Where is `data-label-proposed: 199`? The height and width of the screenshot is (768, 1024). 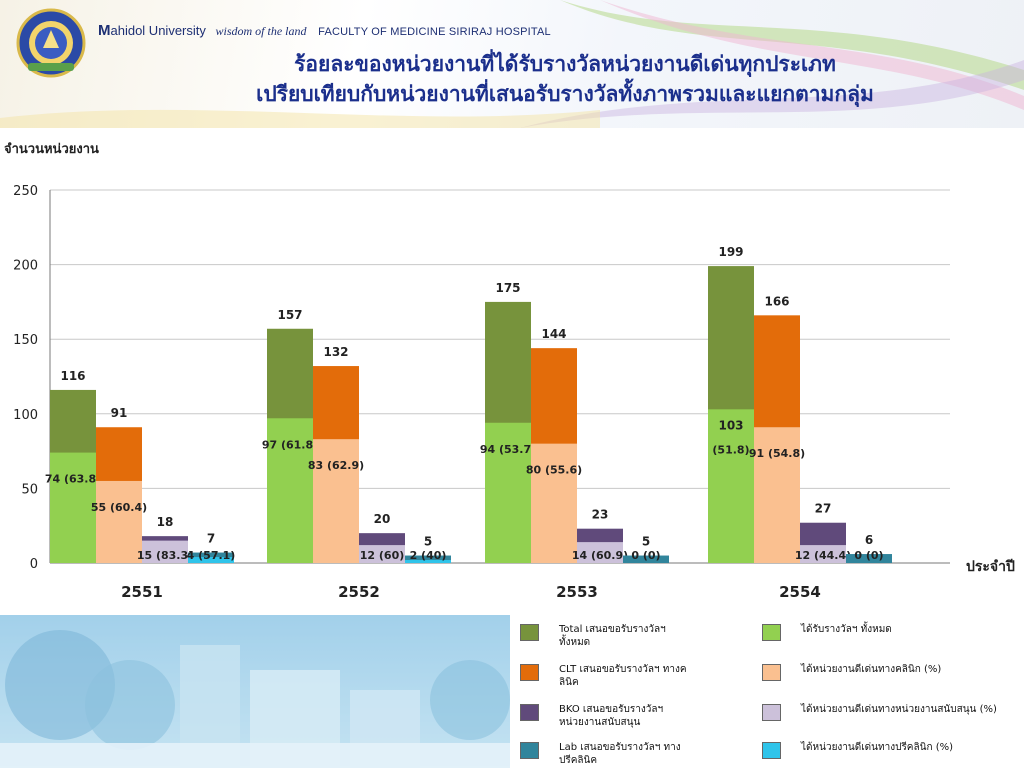
data-label-proposed: 199 is located at coordinates (730, 252).